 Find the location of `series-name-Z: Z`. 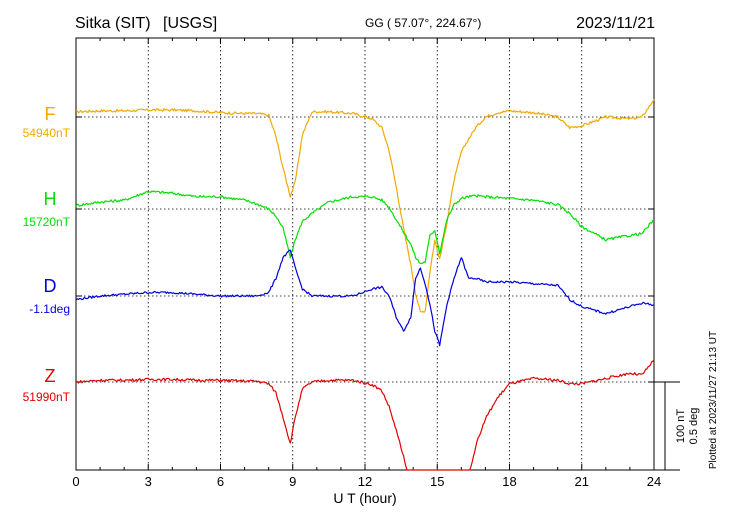

series-name-Z: Z is located at coordinates (50, 376).